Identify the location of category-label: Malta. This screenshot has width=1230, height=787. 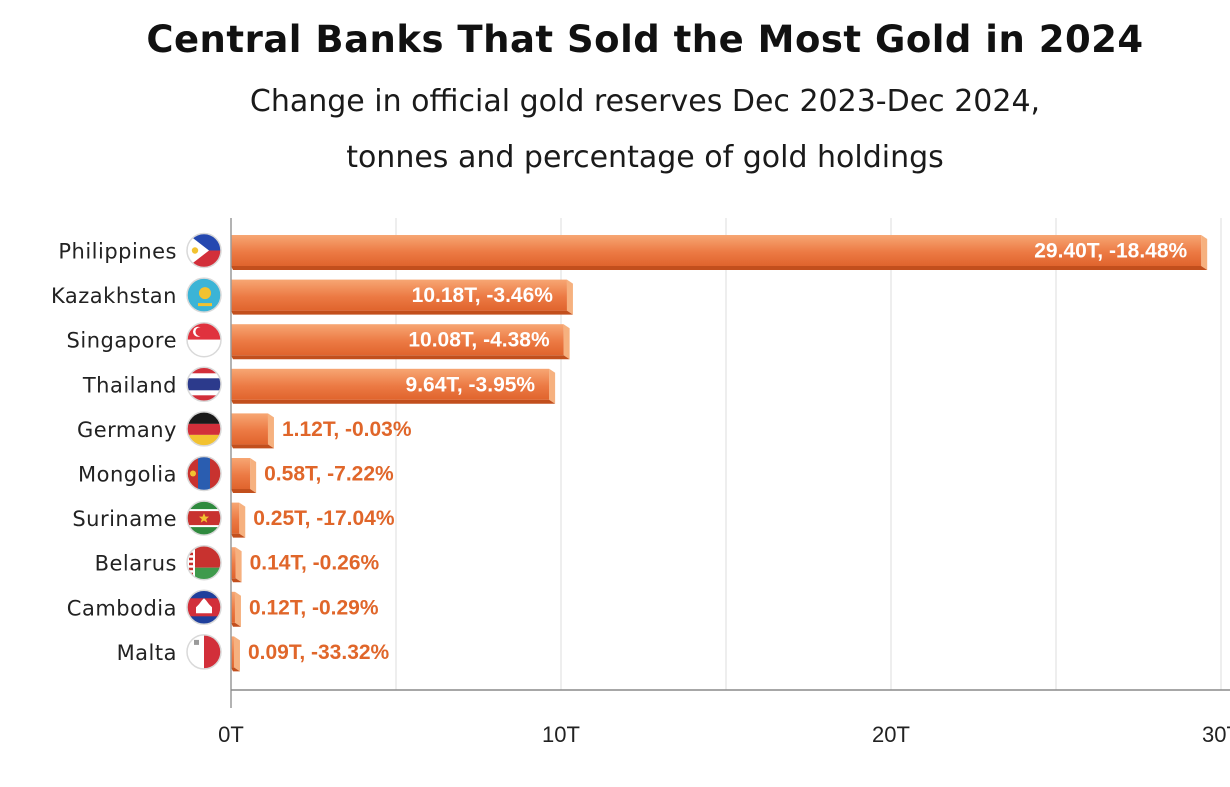
(147, 653).